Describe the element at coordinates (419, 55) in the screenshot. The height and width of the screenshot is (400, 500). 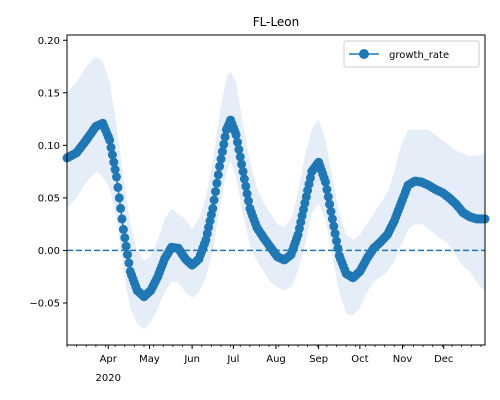
I see `legend-label: growth_rate` at that location.